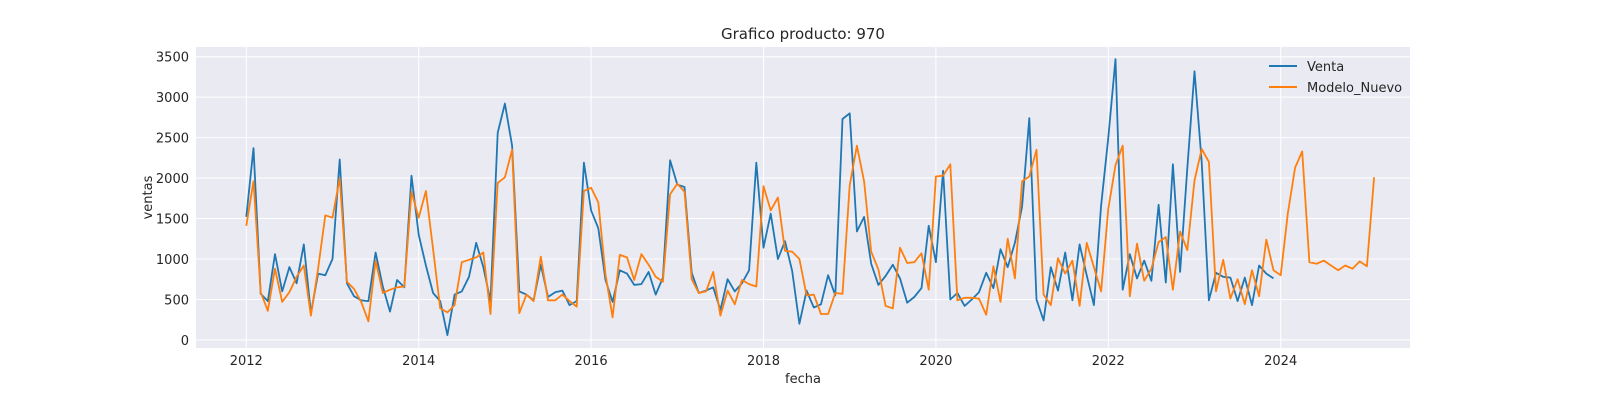  Describe the element at coordinates (418, 361) in the screenshot. I see `x-tick-label: 2014` at that location.